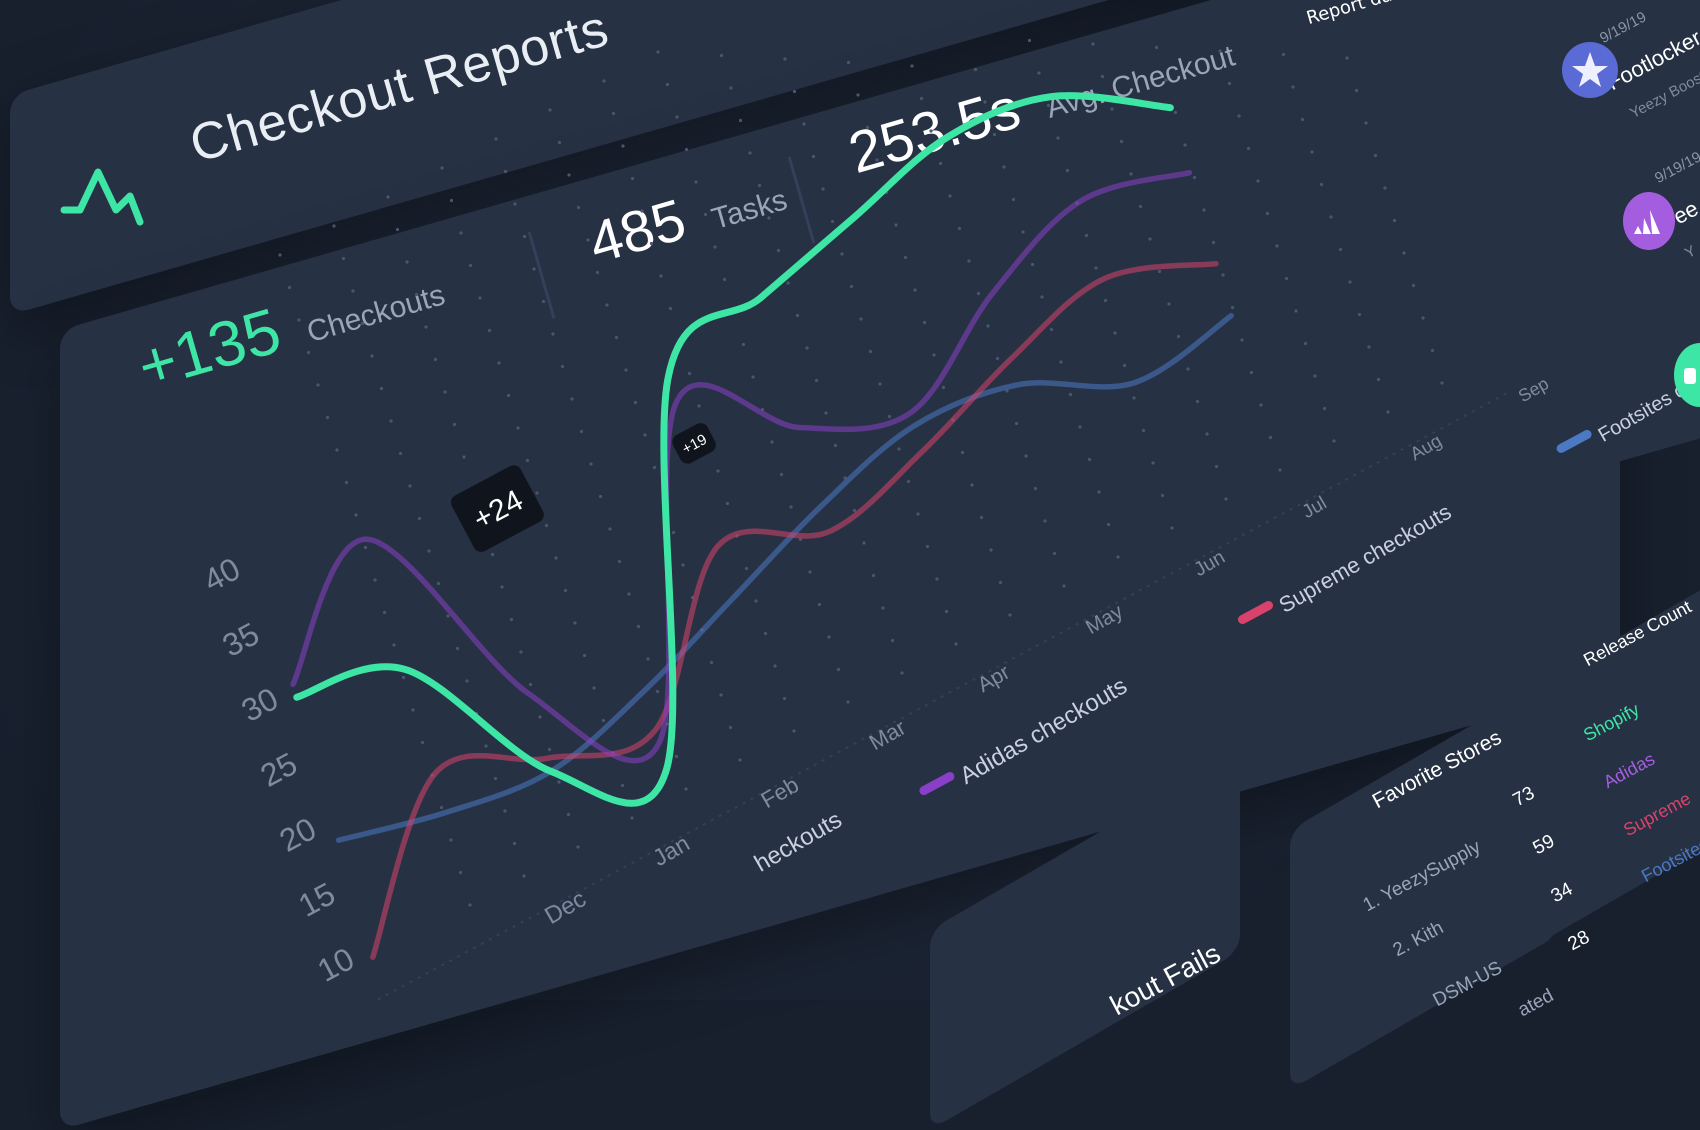 The width and height of the screenshot is (1700, 1130). What do you see at coordinates (1649, 221) in the screenshot?
I see `adidas-icon` at bounding box center [1649, 221].